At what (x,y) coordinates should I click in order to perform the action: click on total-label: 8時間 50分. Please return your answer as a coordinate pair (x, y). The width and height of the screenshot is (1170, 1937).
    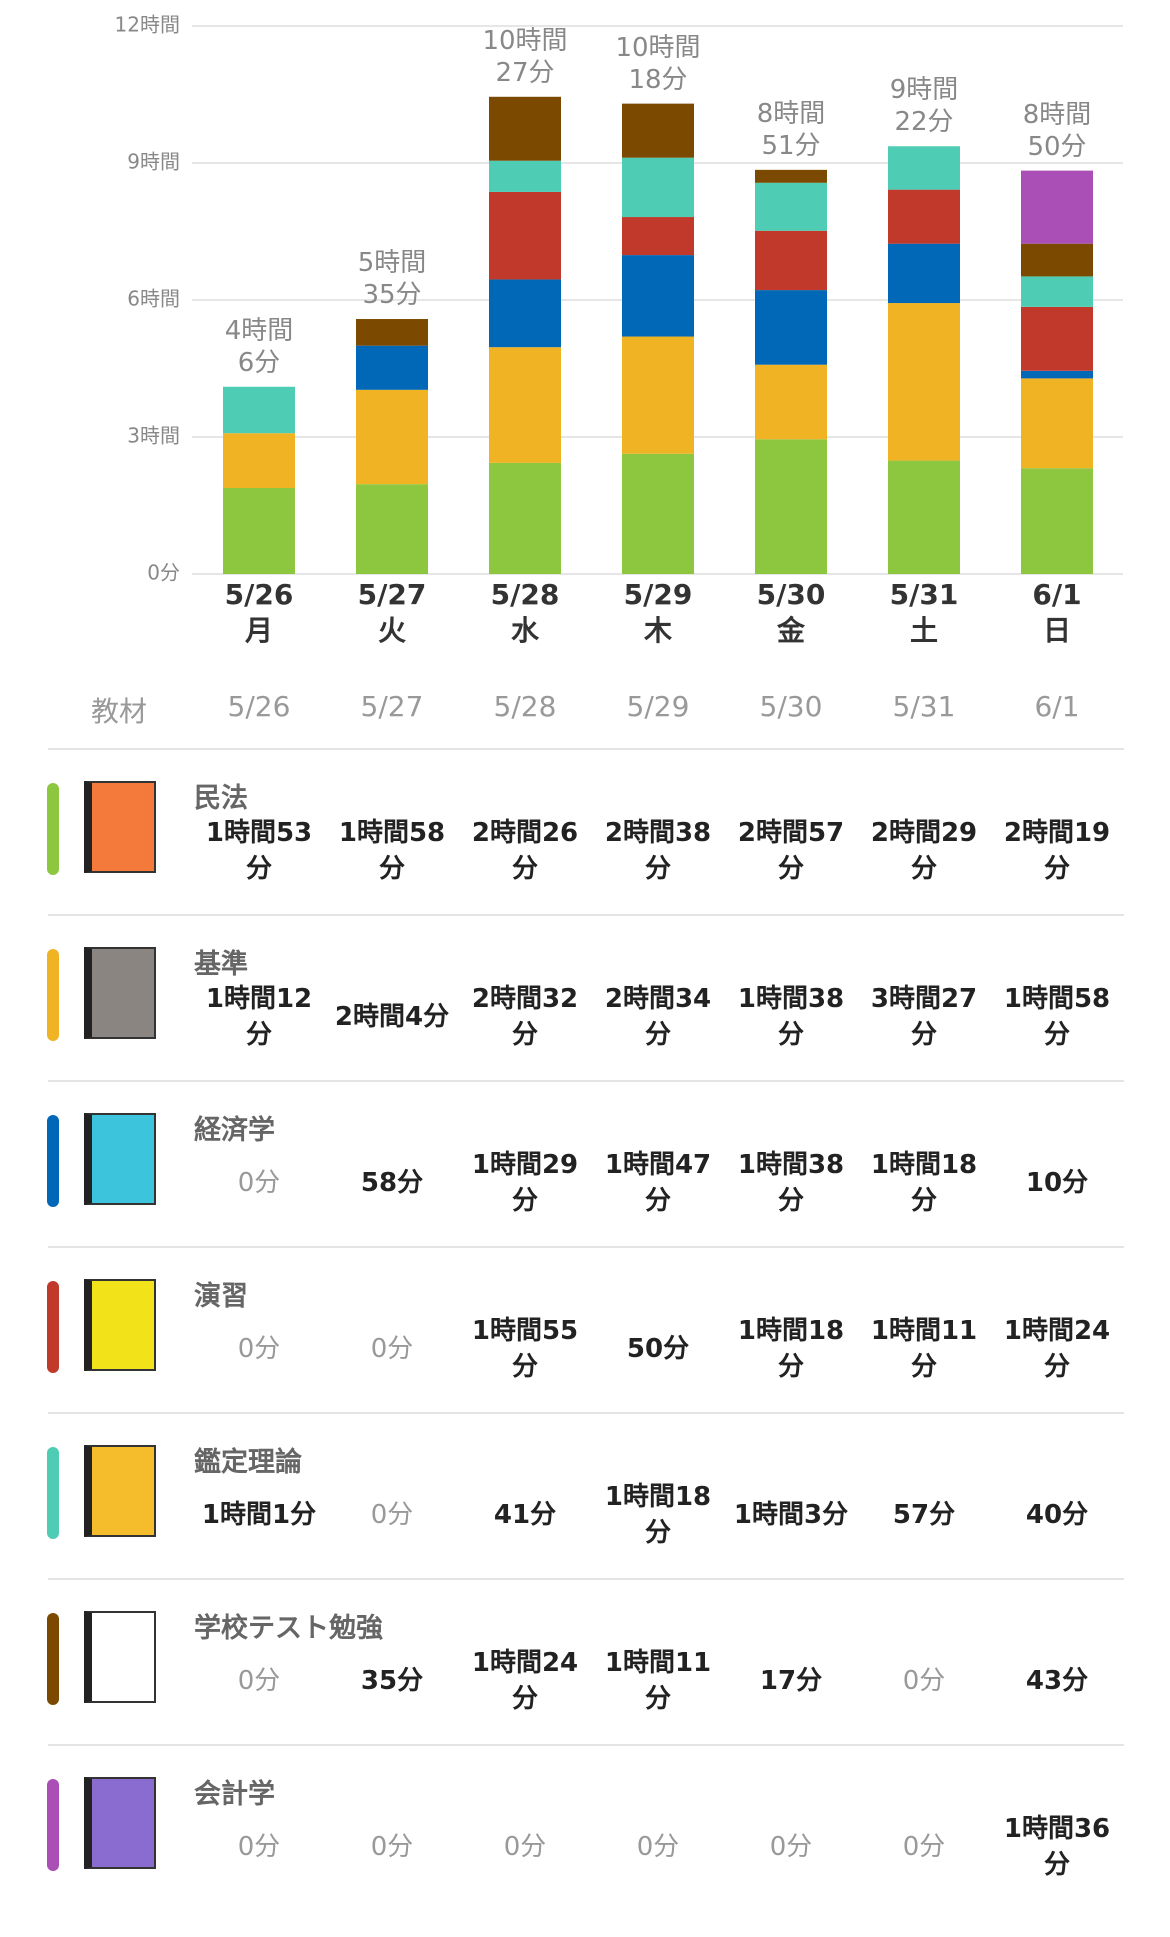
    Looking at the image, I should click on (1057, 130).